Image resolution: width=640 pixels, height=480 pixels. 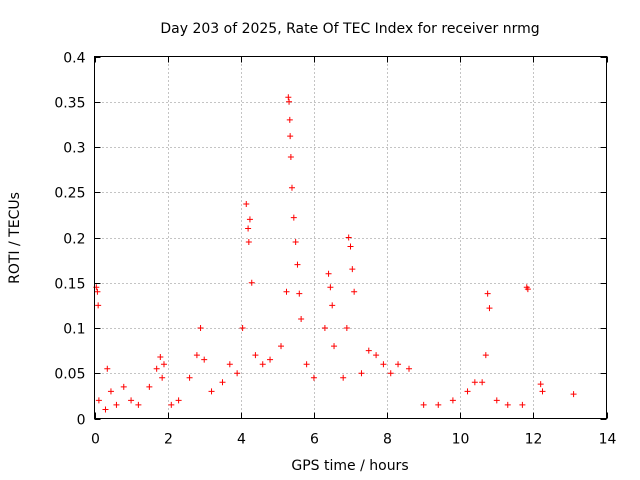 I want to click on y-tick-label: 0.3, so click(x=74, y=149).